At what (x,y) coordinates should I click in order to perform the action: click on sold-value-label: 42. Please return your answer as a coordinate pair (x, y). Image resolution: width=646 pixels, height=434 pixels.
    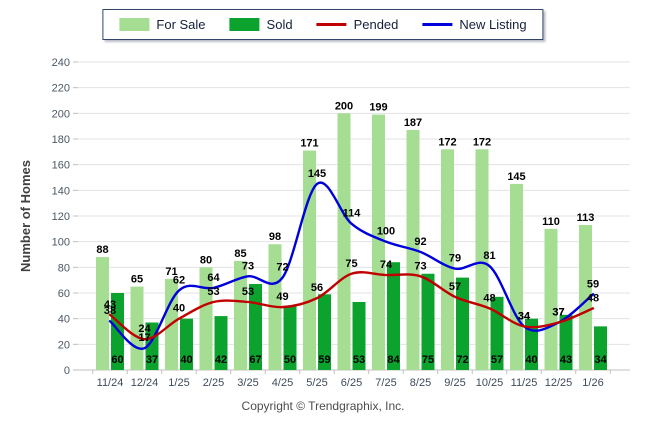
    Looking at the image, I should click on (221, 360).